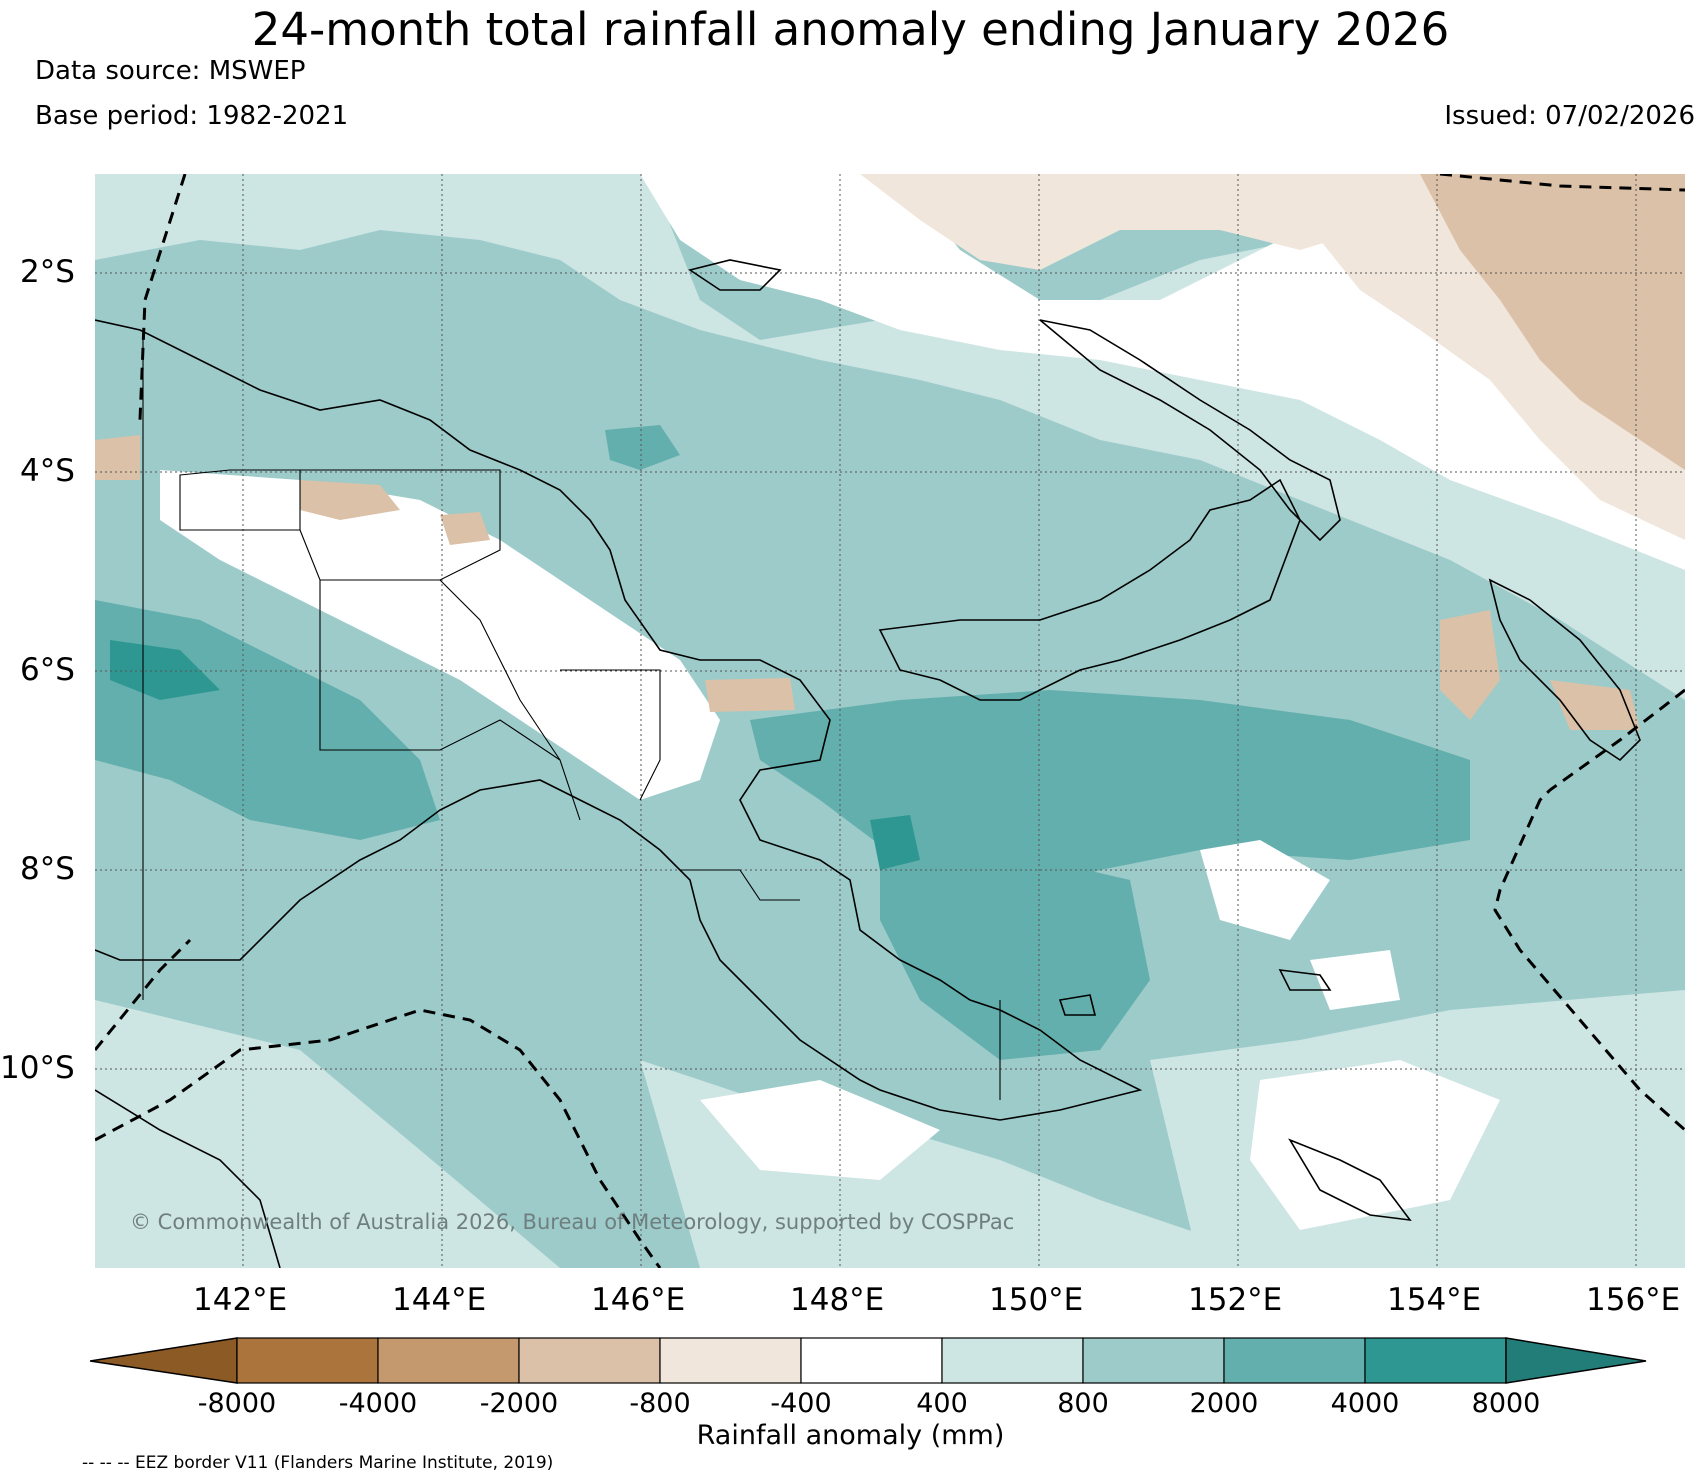  Describe the element at coordinates (165, 670) in the screenshot. I see `anomaly-very-wet-patch` at that location.